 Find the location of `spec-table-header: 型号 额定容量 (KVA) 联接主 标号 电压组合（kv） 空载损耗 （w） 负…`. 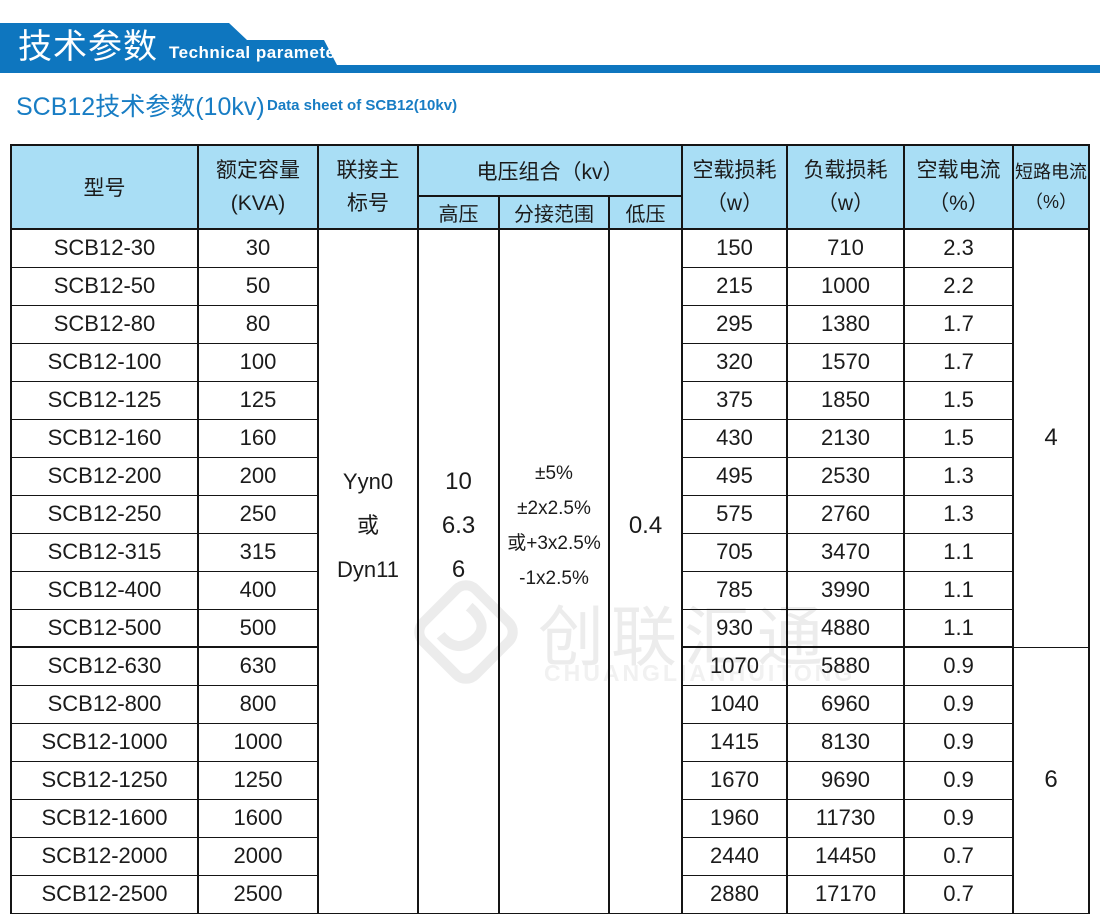

spec-table-header: 型号 额定容量 (KVA) 联接主 标号 电压组合（kv） 空载损耗 （w） 负… is located at coordinates (550, 187).